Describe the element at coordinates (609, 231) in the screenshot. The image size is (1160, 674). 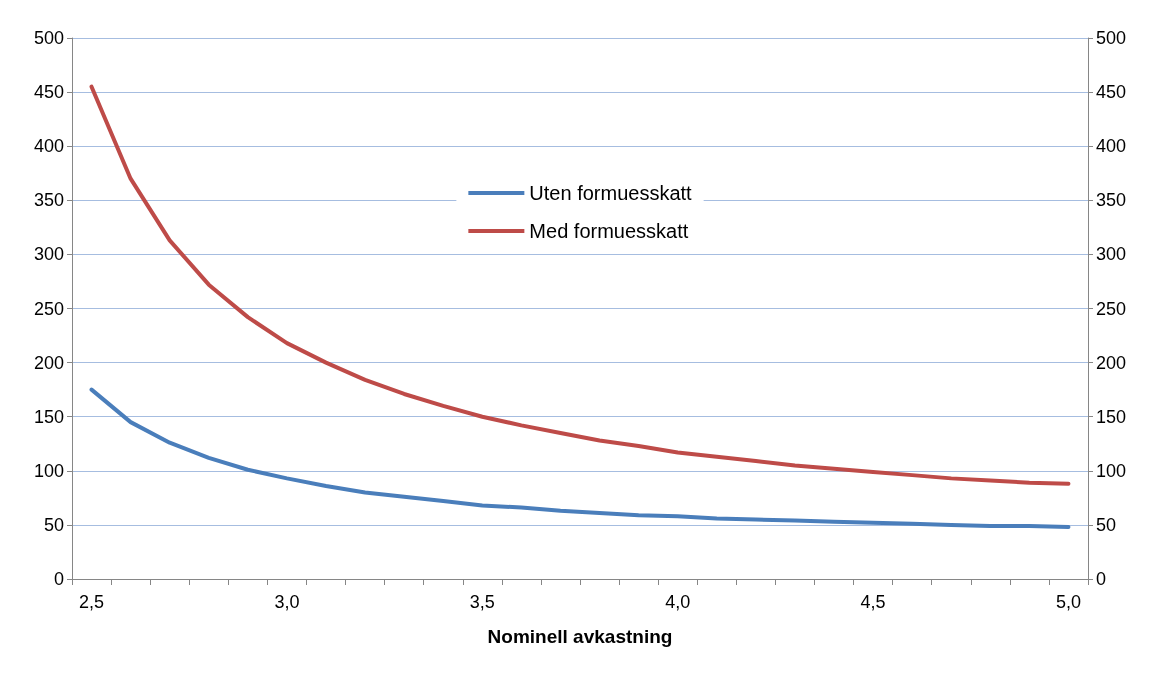
I see `legend-label: Med formuesskatt` at that location.